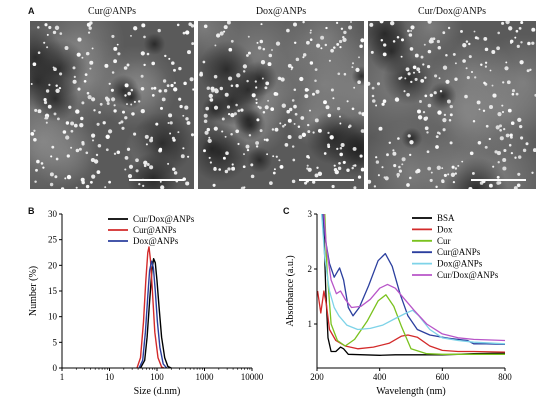 The height and width of the screenshot is (403, 544). I want to click on y-tick-label: 5, so click(55, 342).